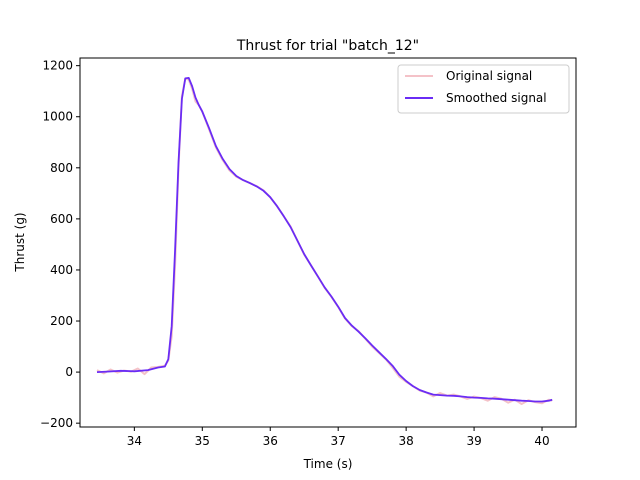 The height and width of the screenshot is (480, 640). What do you see at coordinates (61, 321) in the screenshot?
I see `y-tick-label: 200` at bounding box center [61, 321].